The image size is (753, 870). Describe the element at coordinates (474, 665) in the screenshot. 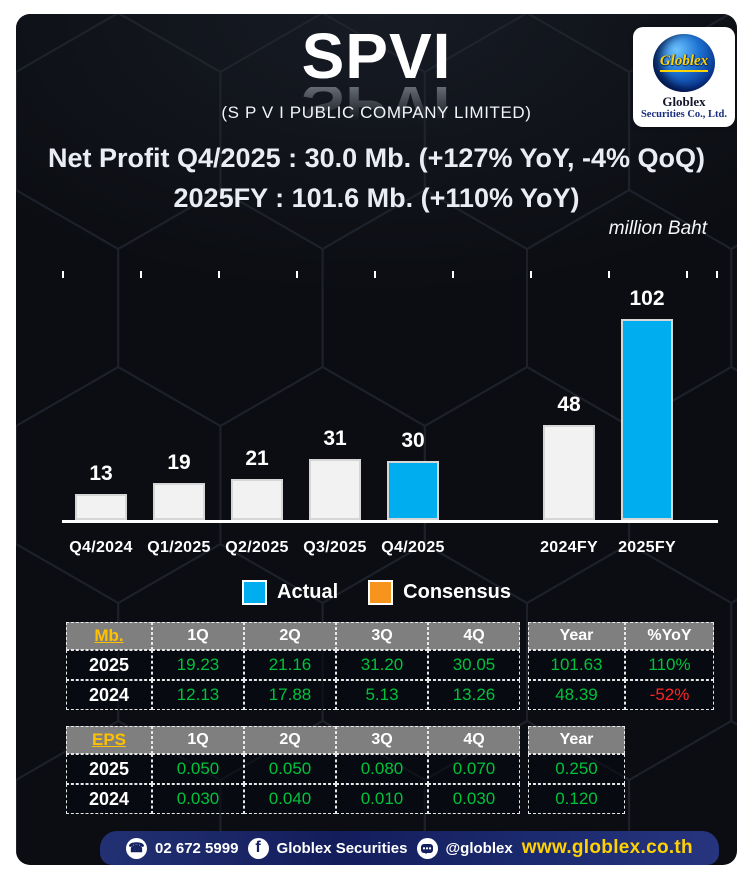

I see `table-cell: 30.05` at that location.